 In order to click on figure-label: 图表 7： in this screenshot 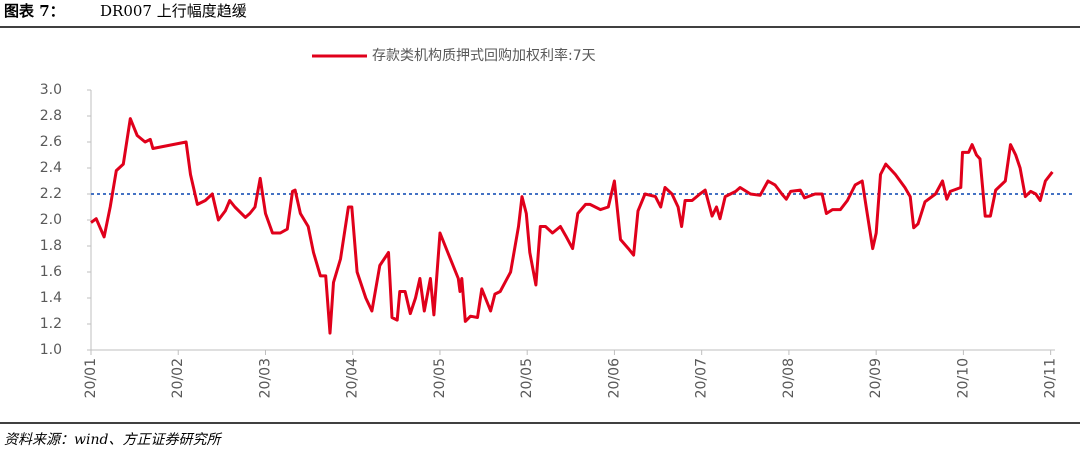, I will do `click(34, 11)`.